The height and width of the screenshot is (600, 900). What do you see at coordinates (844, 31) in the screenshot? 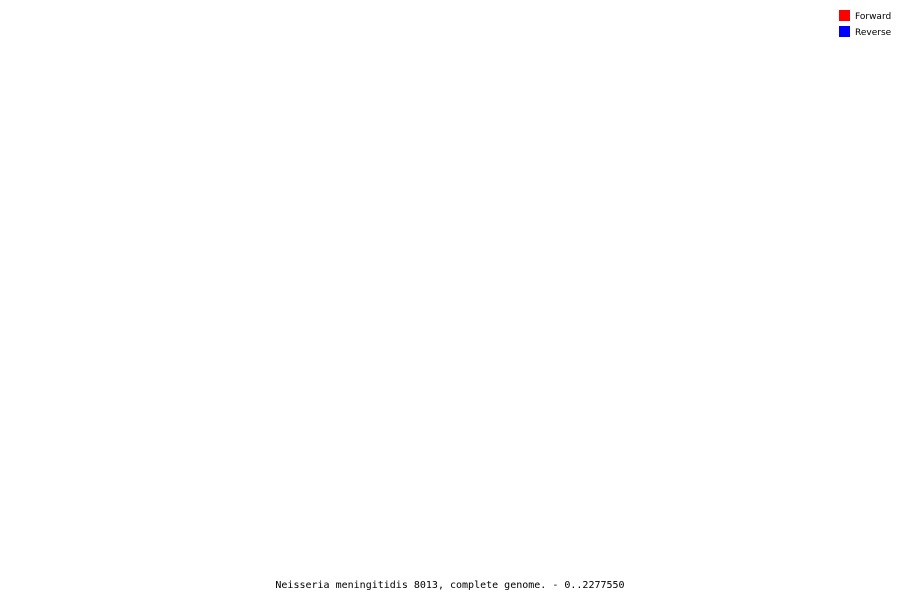
I see `legend-reverse-swatch` at bounding box center [844, 31].